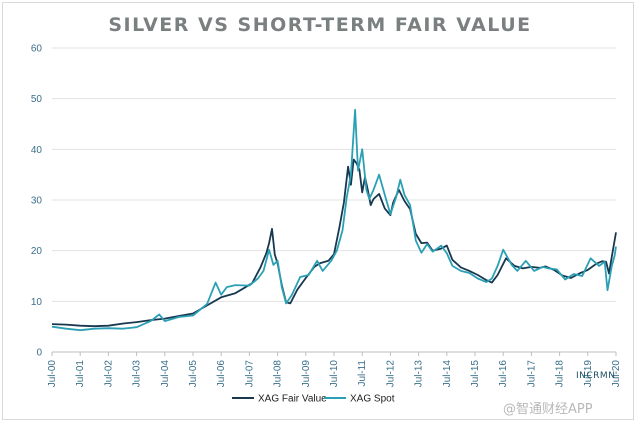  What do you see at coordinates (320, 25) in the screenshot?
I see `chart-title: SILVER VS SHORT-TERM FAIR VALUE` at bounding box center [320, 25].